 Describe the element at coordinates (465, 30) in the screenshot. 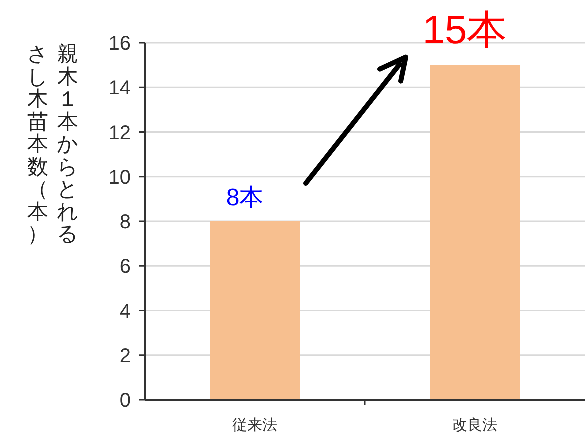

I see `data-label: 15本` at that location.